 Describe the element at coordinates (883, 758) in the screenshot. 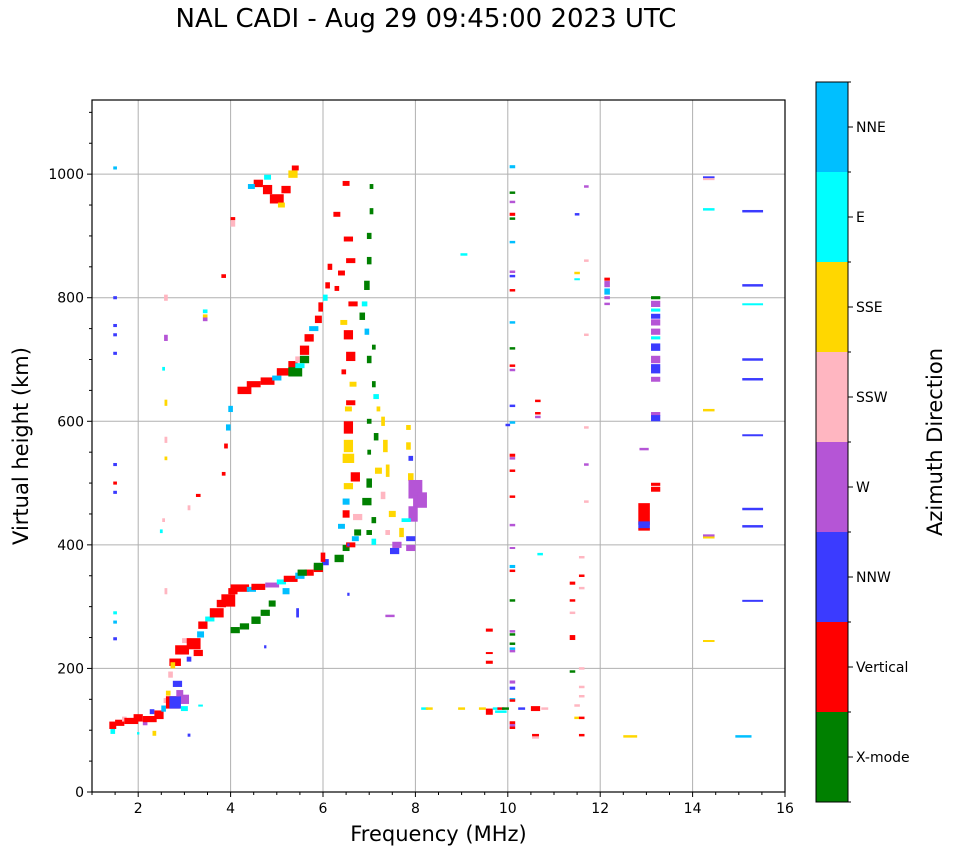

I see `colorbar-tick-label: X-mode` at that location.